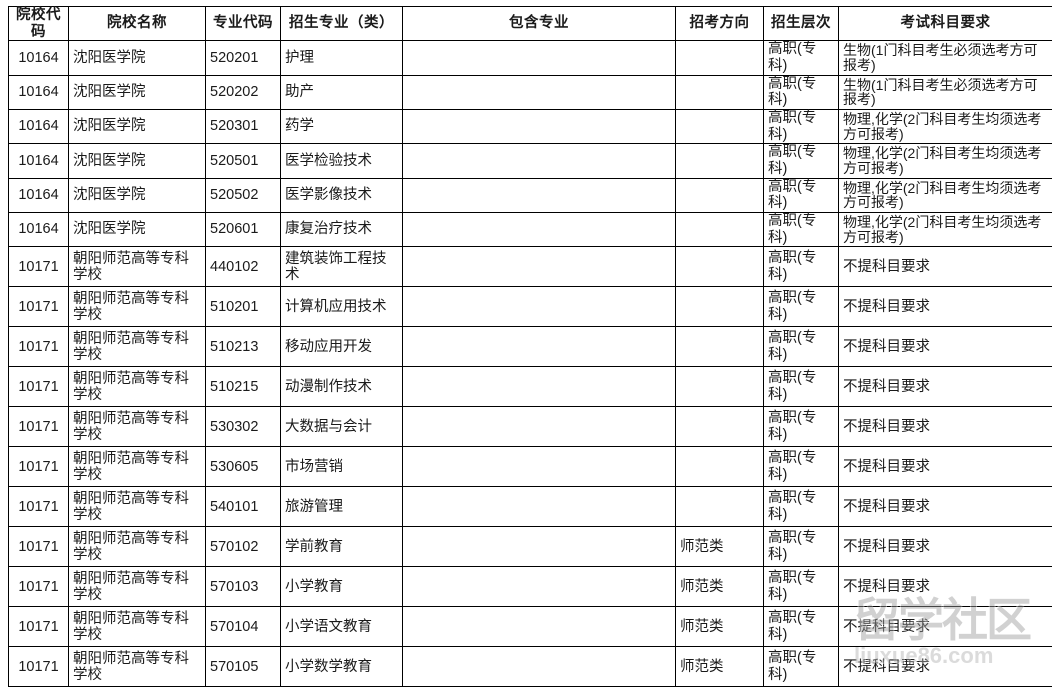  I want to click on cell-major: 动漫制作技术, so click(342, 387).